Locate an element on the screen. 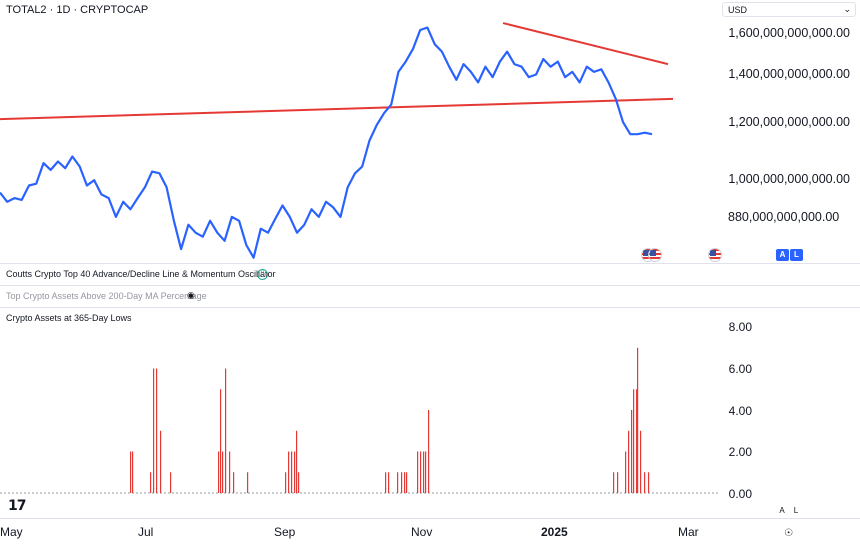  time-label-jul: Jul is located at coordinates (146, 532).